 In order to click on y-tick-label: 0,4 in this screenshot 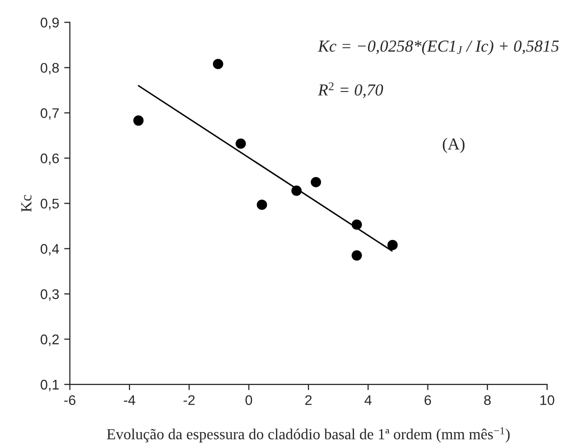, I will do `click(50, 250)`.